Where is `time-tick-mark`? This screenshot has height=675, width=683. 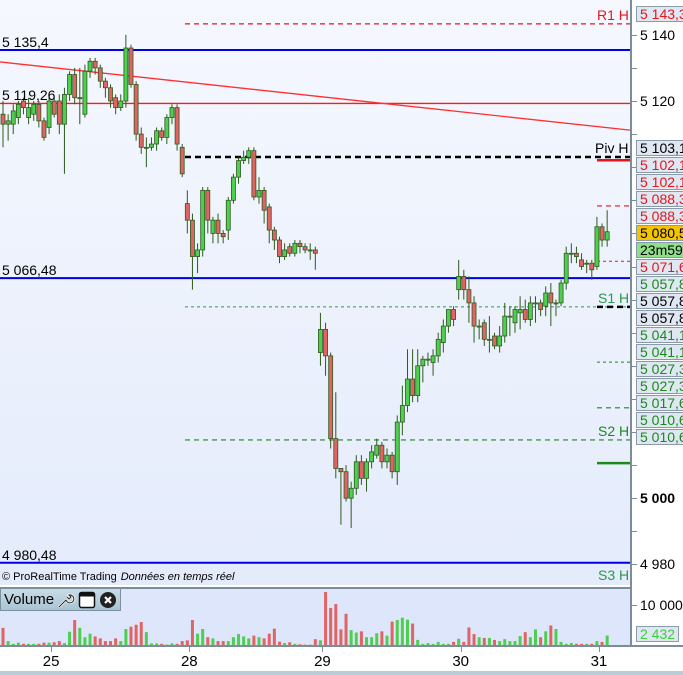
time-tick-mark is located at coordinates (599, 649).